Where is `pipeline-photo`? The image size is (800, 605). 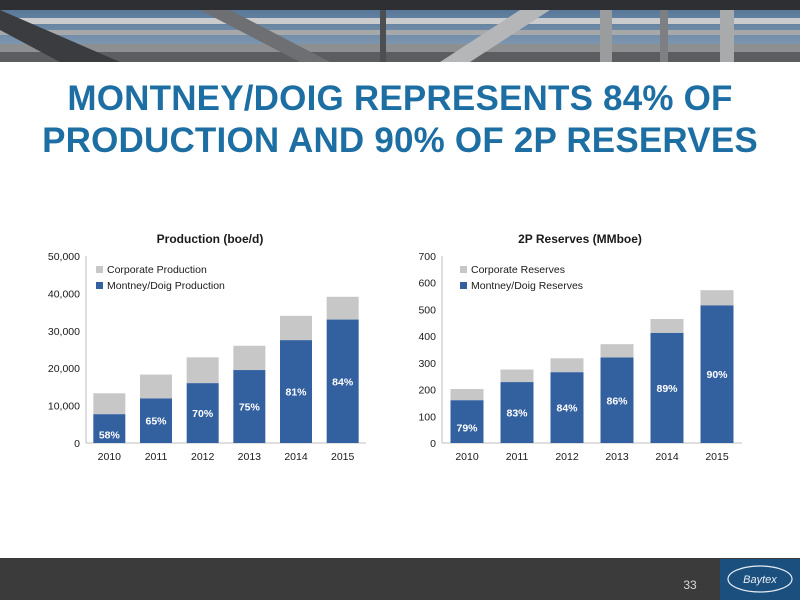
pipeline-photo is located at coordinates (400, 31).